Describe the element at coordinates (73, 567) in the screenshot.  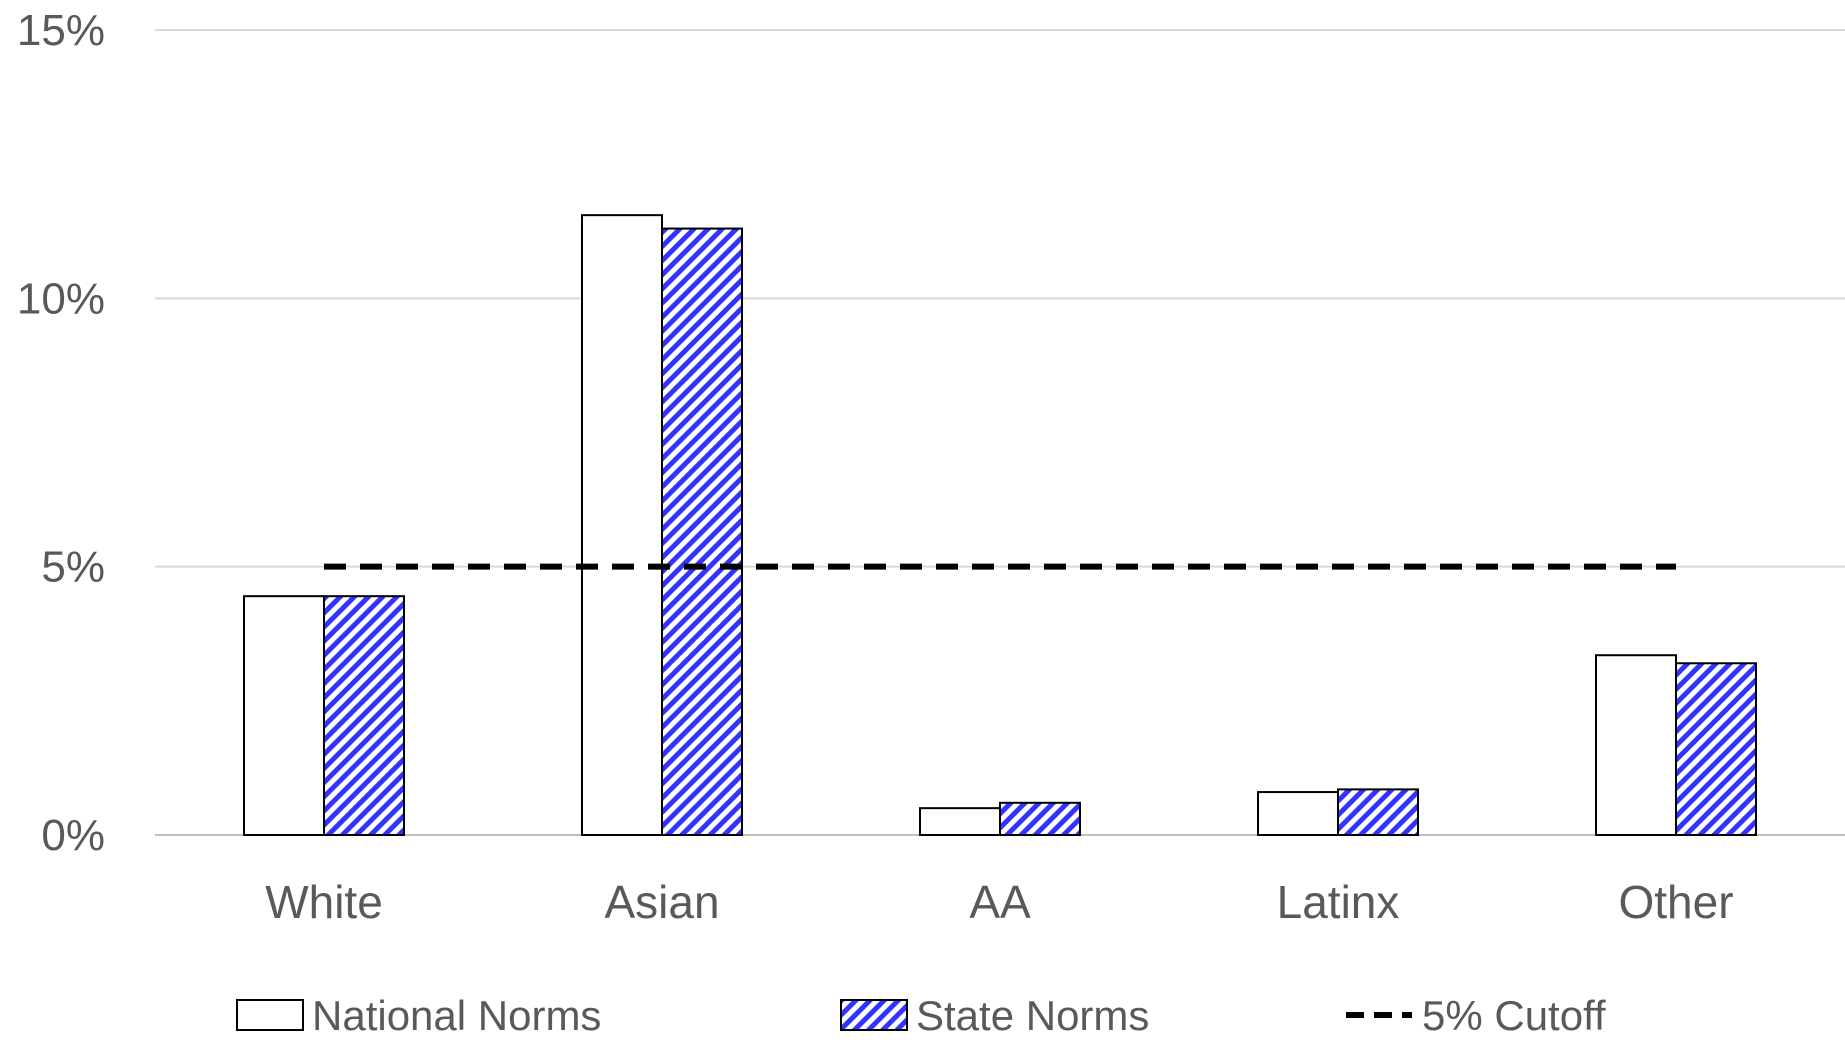
I see `y-tick-label: 5%` at that location.